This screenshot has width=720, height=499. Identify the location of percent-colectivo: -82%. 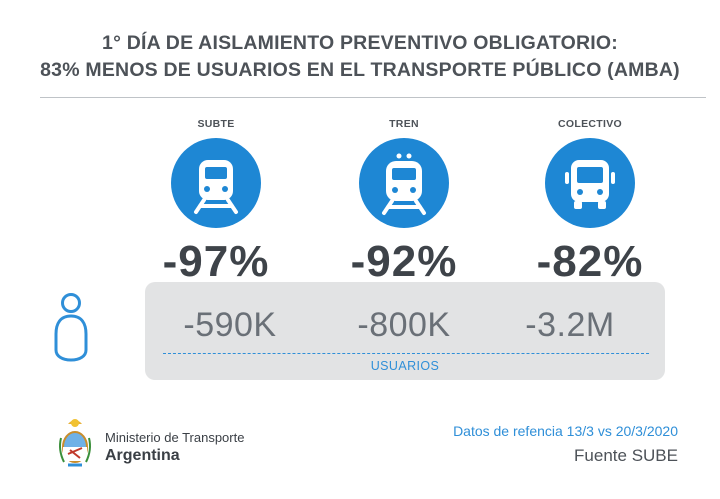
(590, 261).